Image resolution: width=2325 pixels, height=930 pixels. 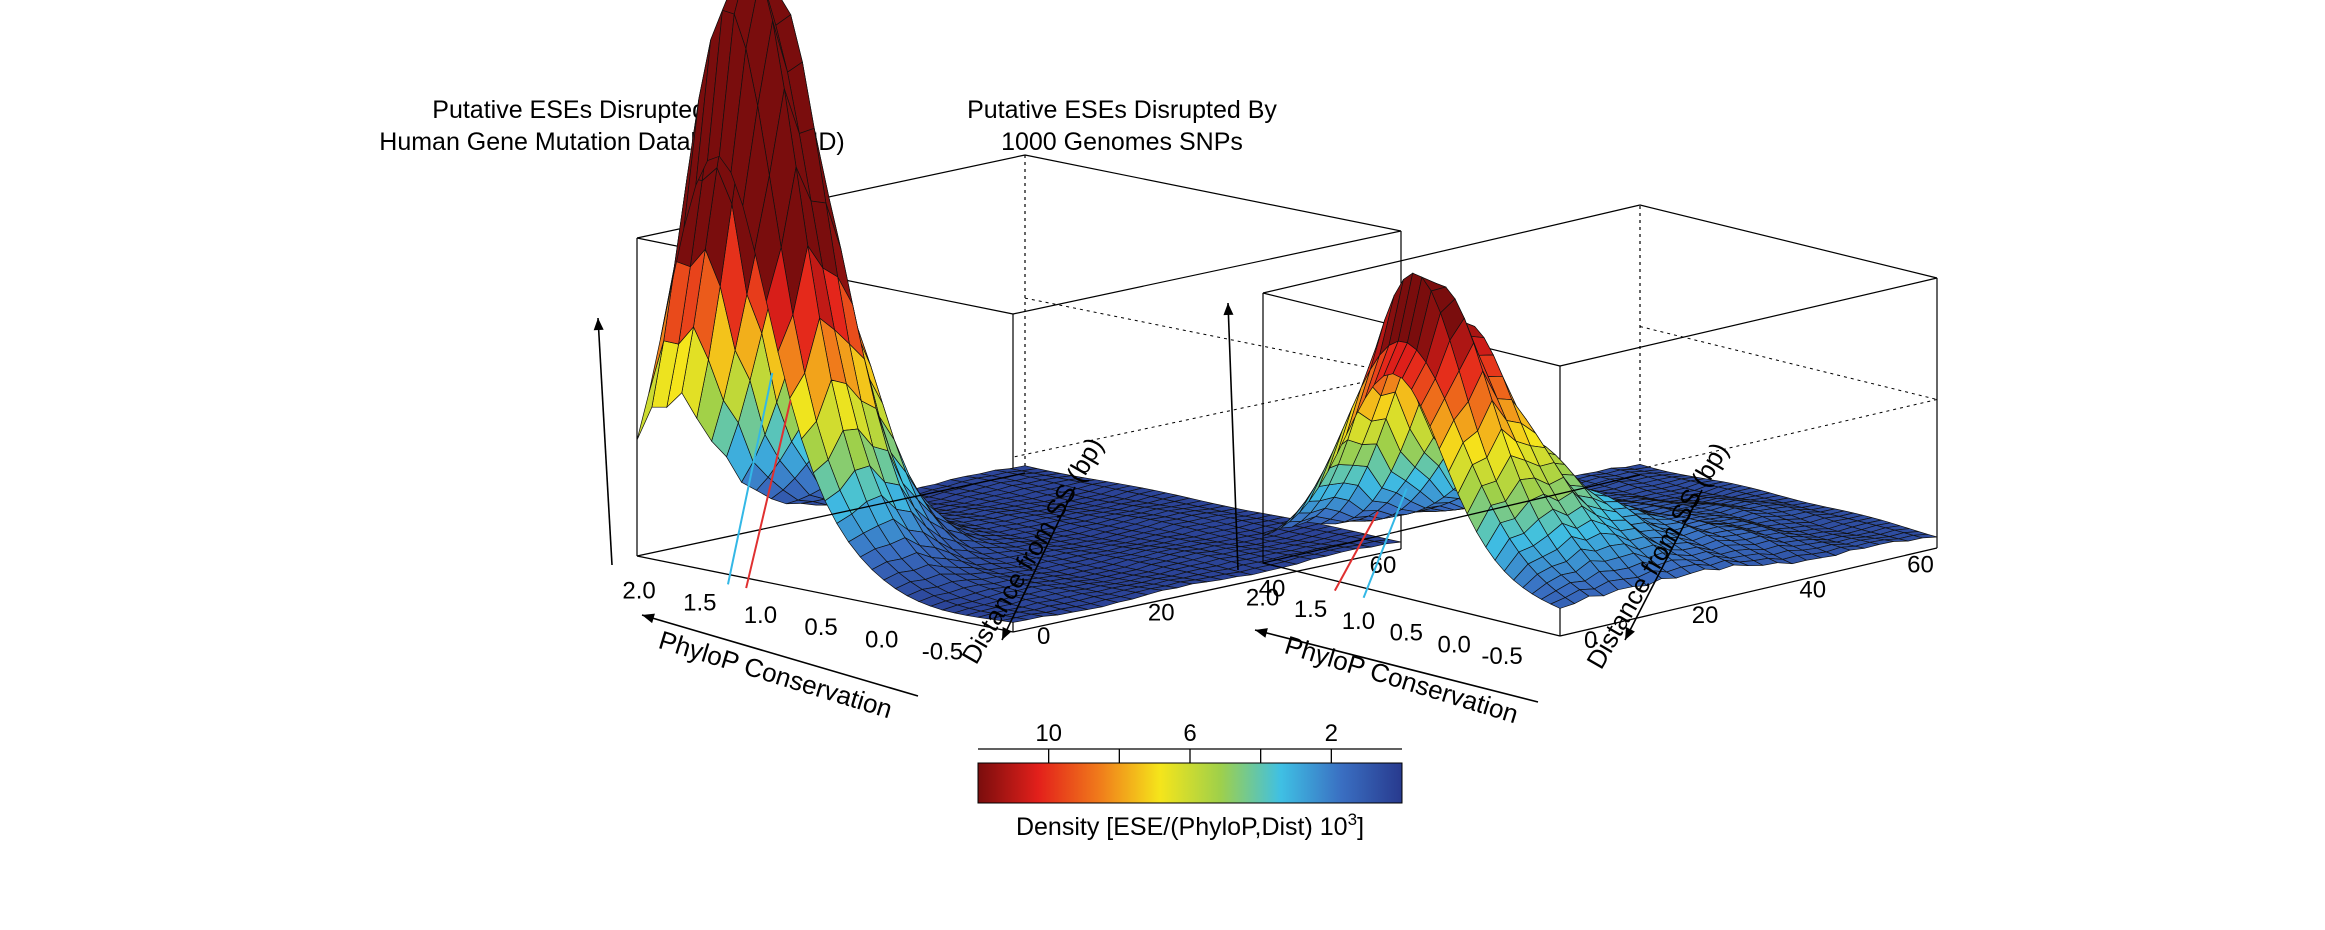 I want to click on colorbar-ticks: 10 6 2, so click(x=1190, y=741).